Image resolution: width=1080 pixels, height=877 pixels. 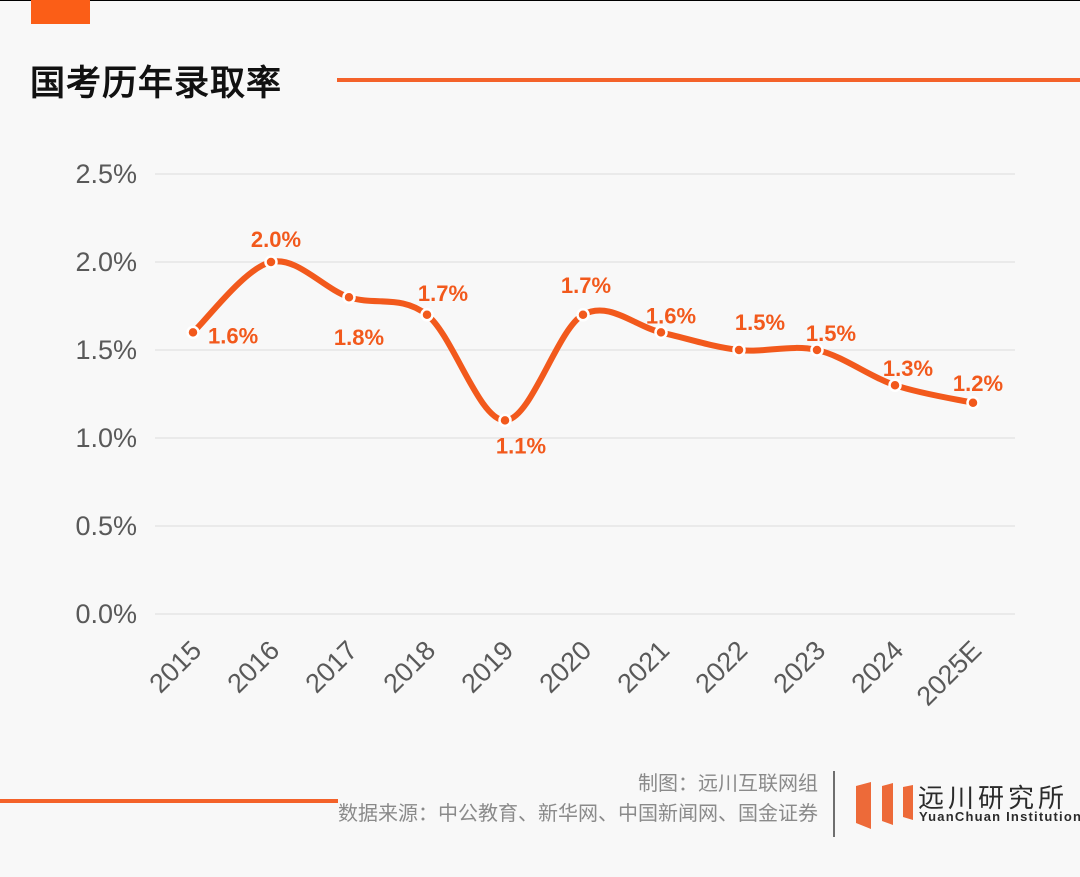 What do you see at coordinates (878, 667) in the screenshot?
I see `x-axis-label: 2024` at bounding box center [878, 667].